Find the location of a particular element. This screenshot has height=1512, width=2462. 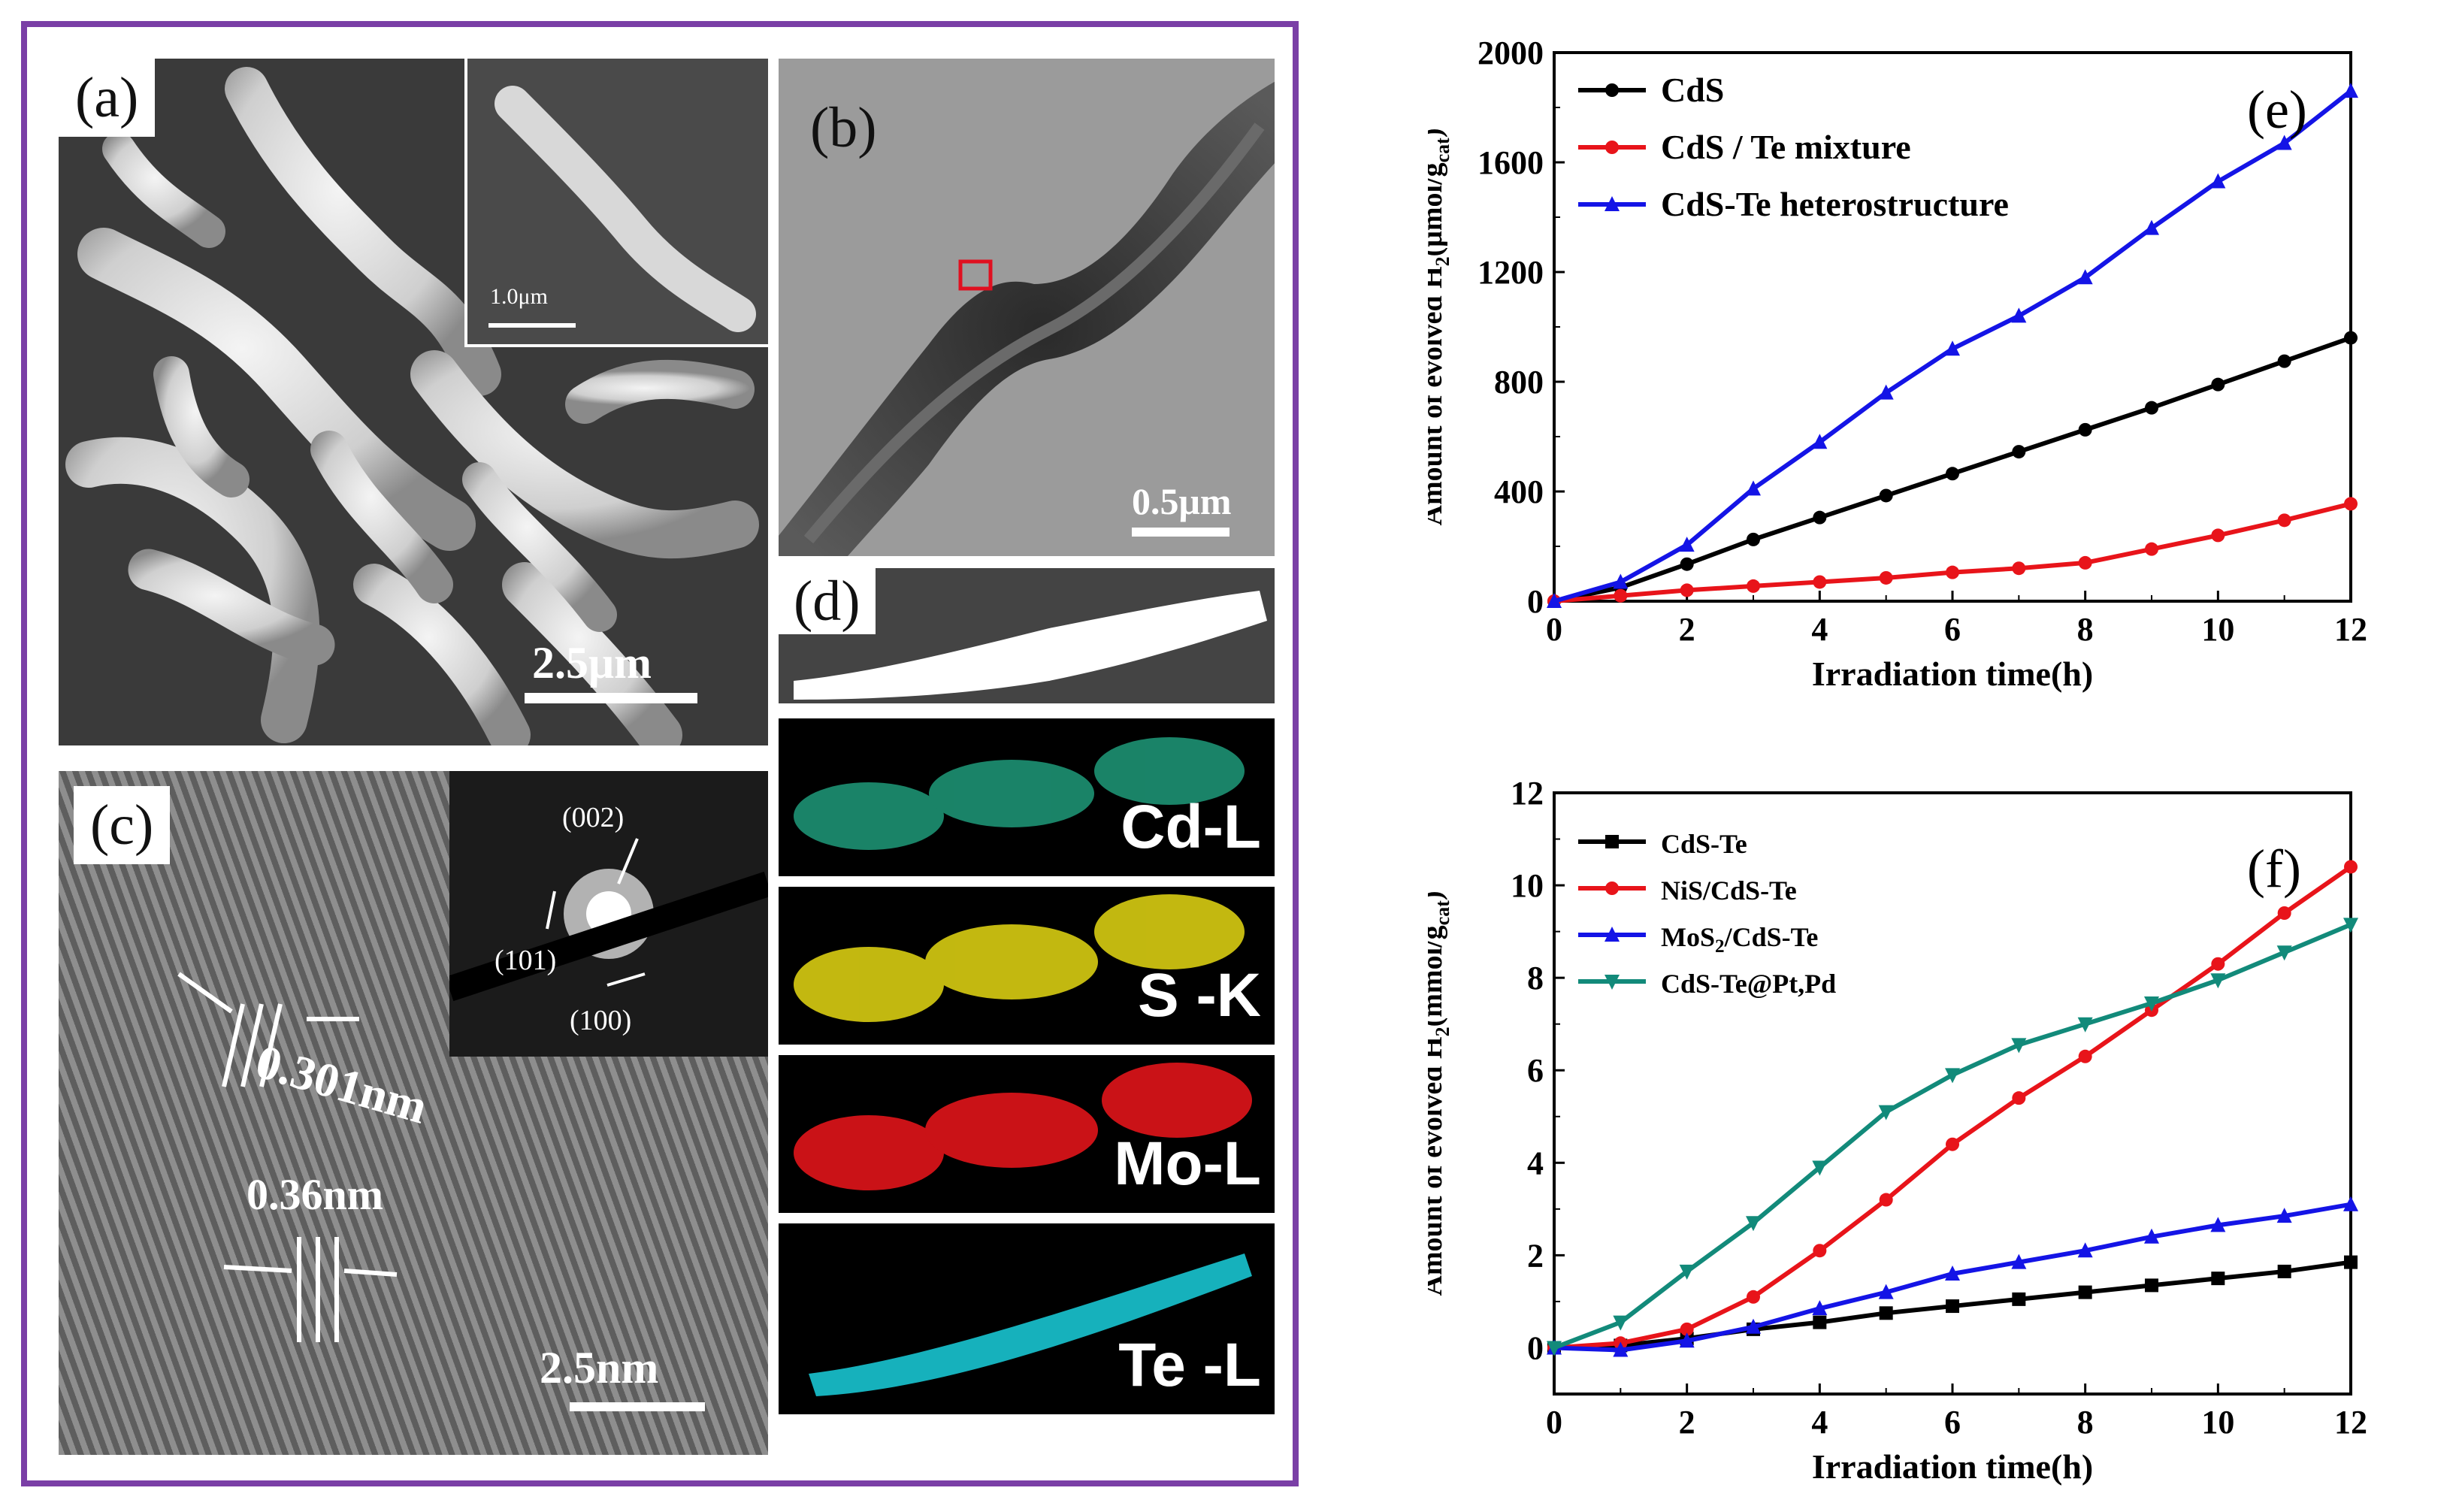

spacing-036: 0.36nm is located at coordinates (315, 1194).